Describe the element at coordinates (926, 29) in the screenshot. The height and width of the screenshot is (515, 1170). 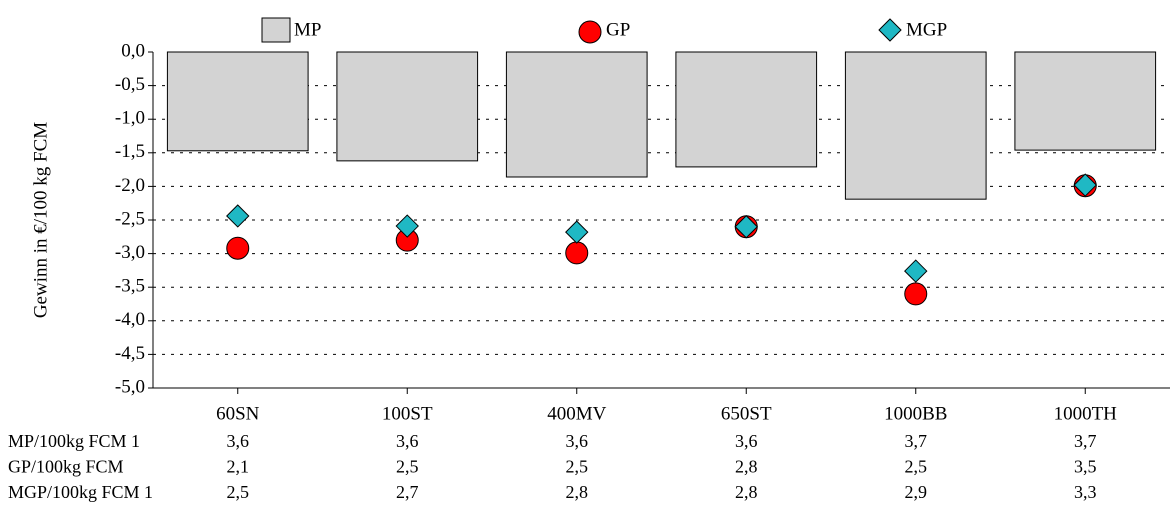
I see `legend-label: MGP` at that location.